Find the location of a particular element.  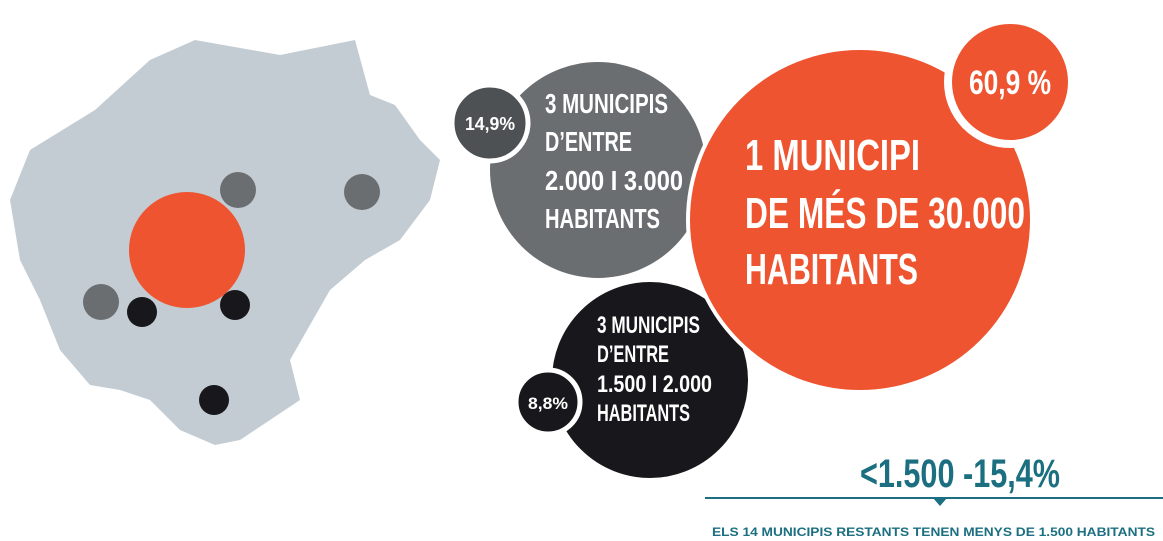

map-large-town is located at coordinates (187, 250).